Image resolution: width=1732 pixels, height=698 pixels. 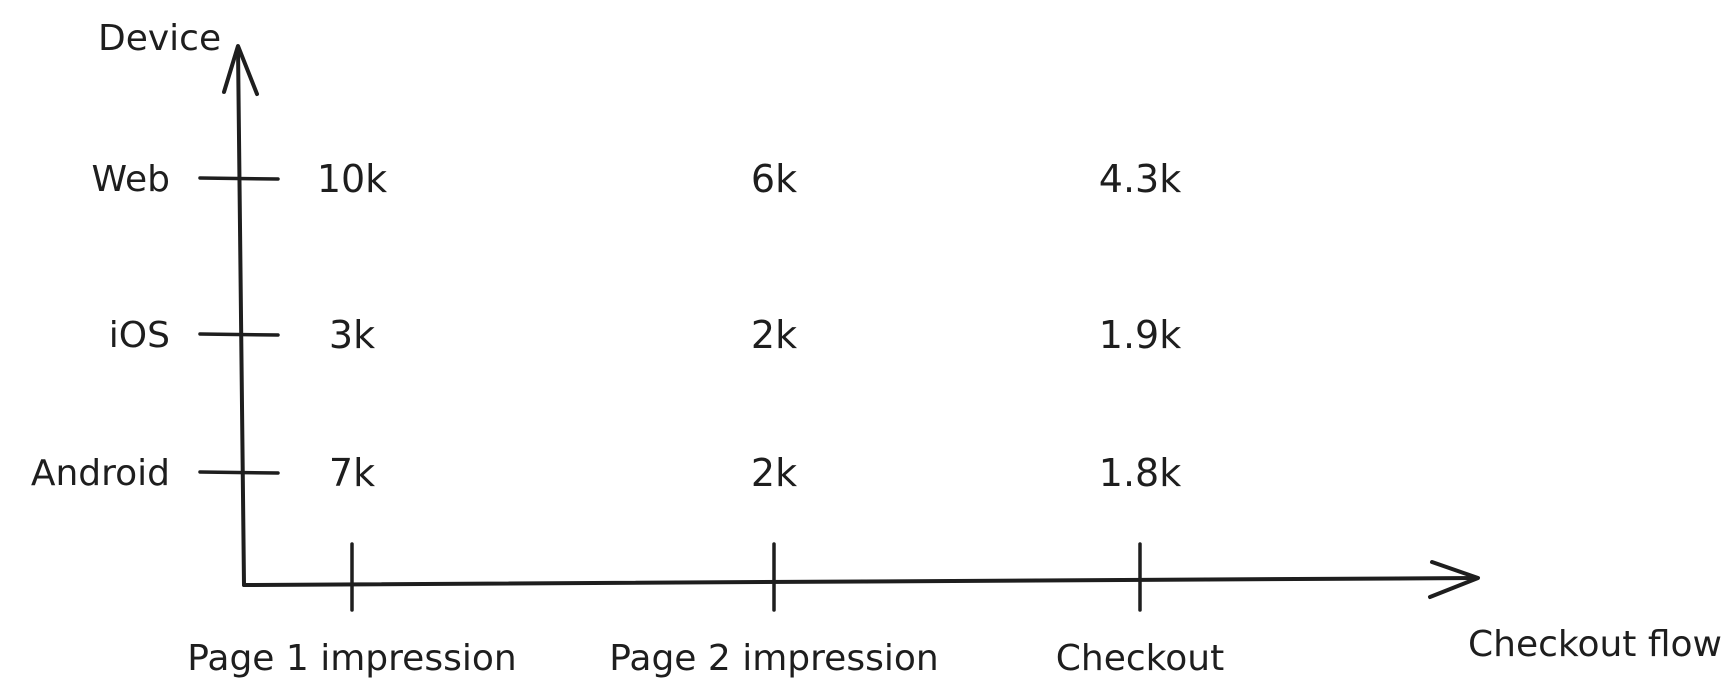 What do you see at coordinates (239, 472) in the screenshot?
I see `y-tick-android` at bounding box center [239, 472].